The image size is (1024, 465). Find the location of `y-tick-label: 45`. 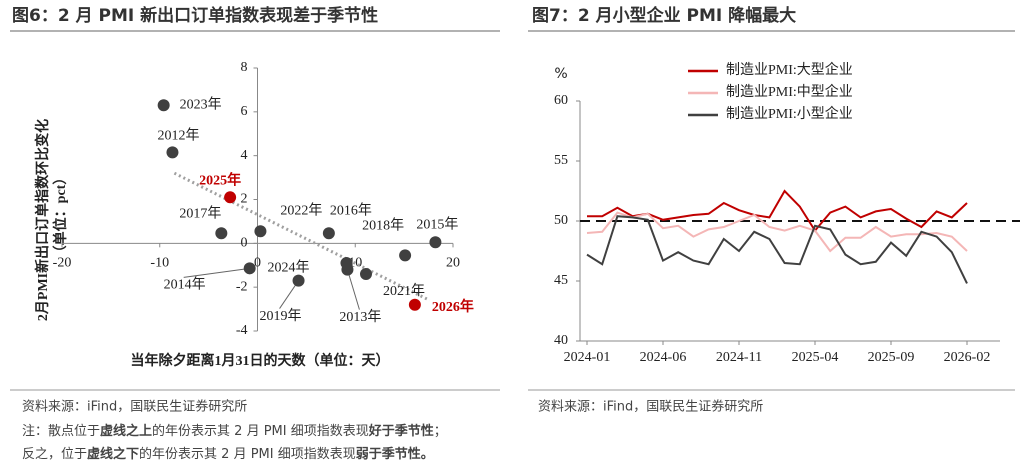

y-tick-label: 45 is located at coordinates (561, 280).